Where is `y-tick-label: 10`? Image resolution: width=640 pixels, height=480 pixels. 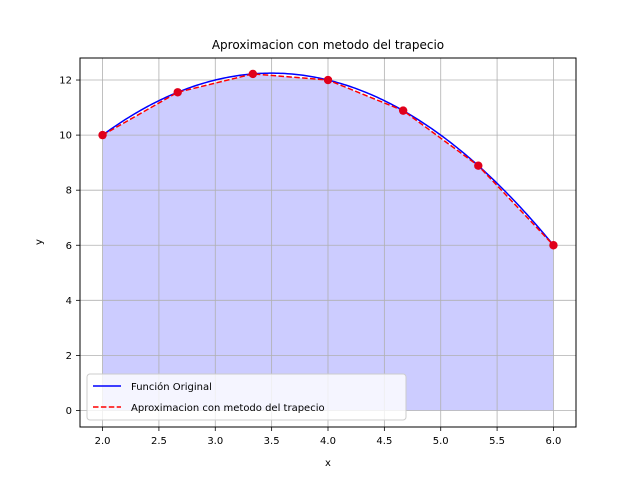 y-tick-label: 10 is located at coordinates (65, 136).